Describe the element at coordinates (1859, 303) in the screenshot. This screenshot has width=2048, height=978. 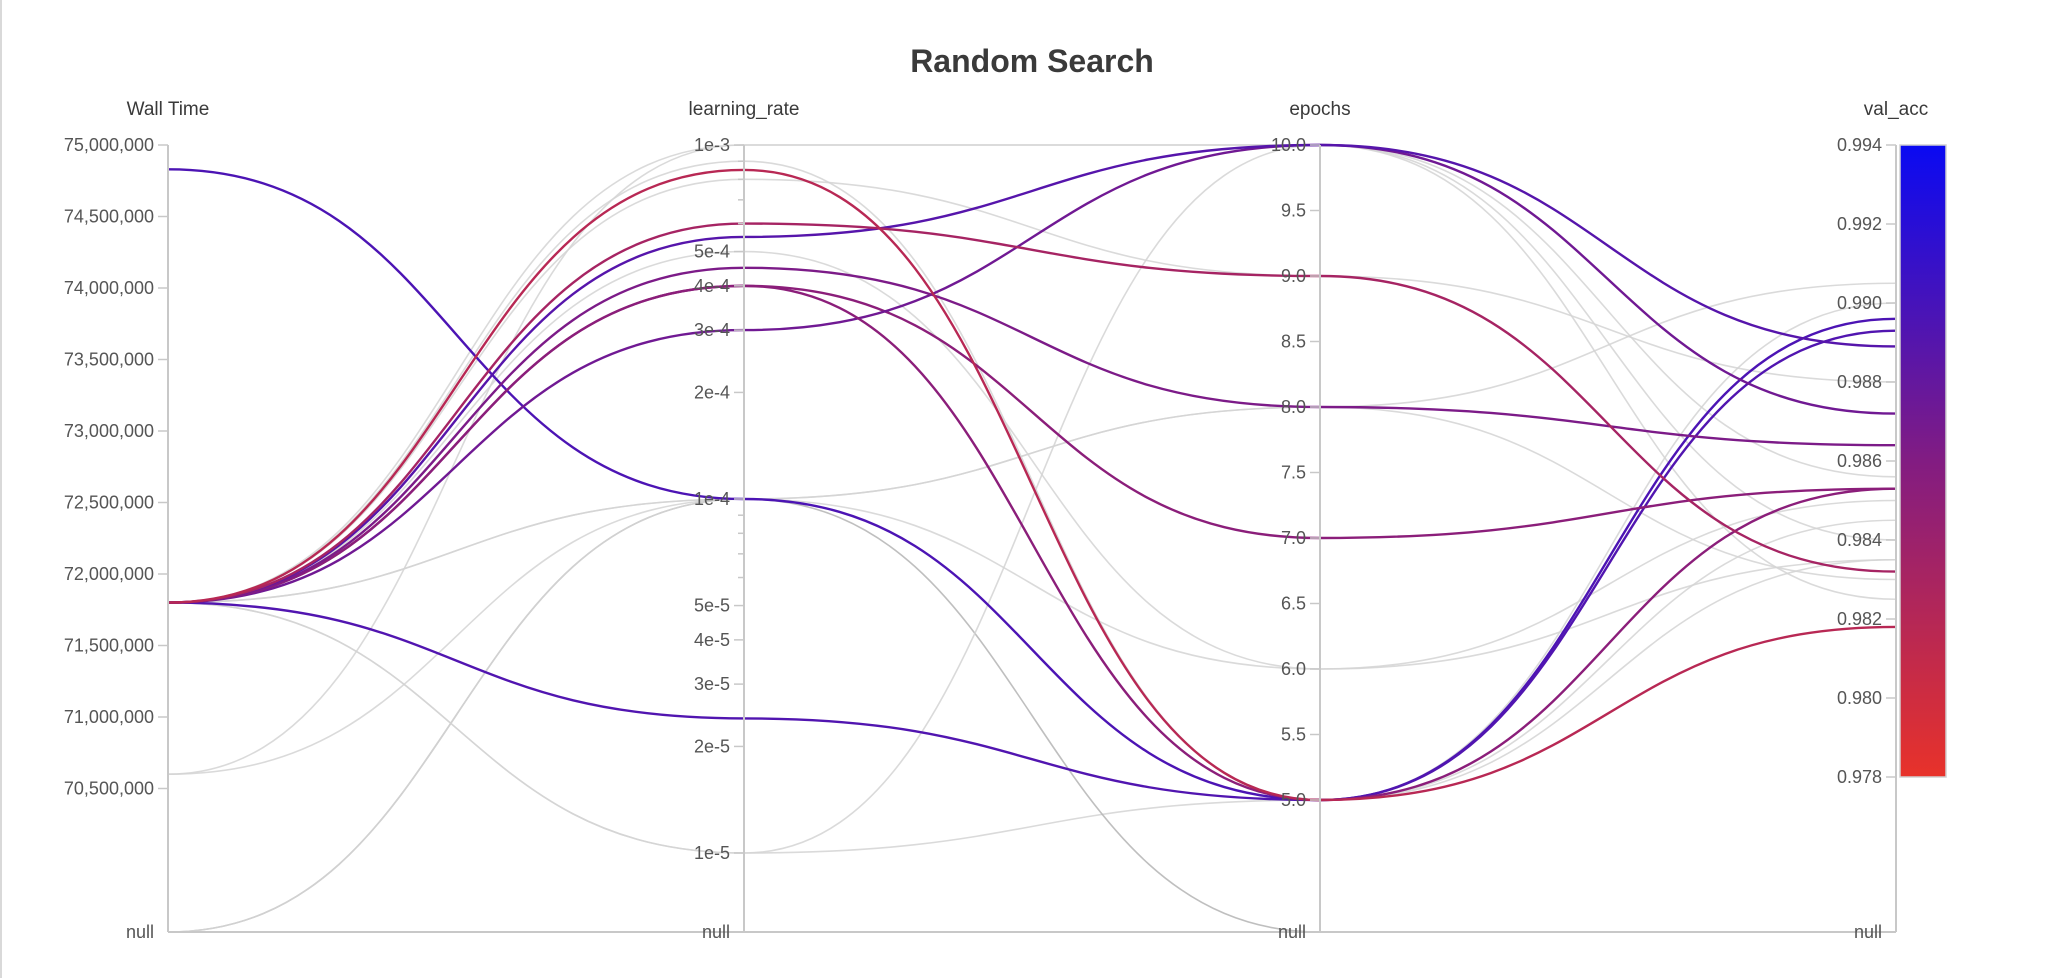
I see `tick-label: 0.990` at that location.